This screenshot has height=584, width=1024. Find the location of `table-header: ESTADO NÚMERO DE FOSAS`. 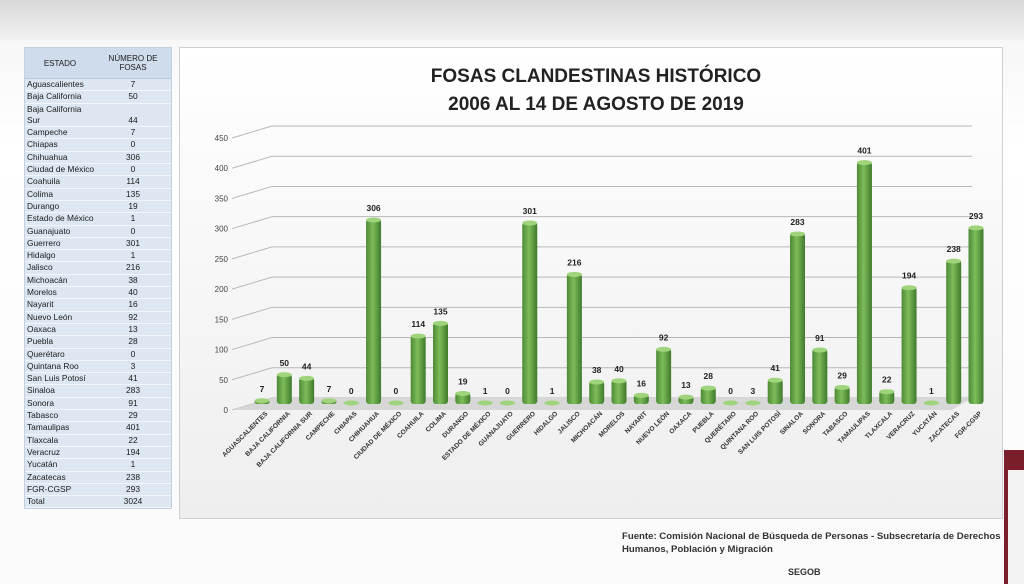

table-header: ESTADO NÚMERO DE FOSAS is located at coordinates (98, 63).